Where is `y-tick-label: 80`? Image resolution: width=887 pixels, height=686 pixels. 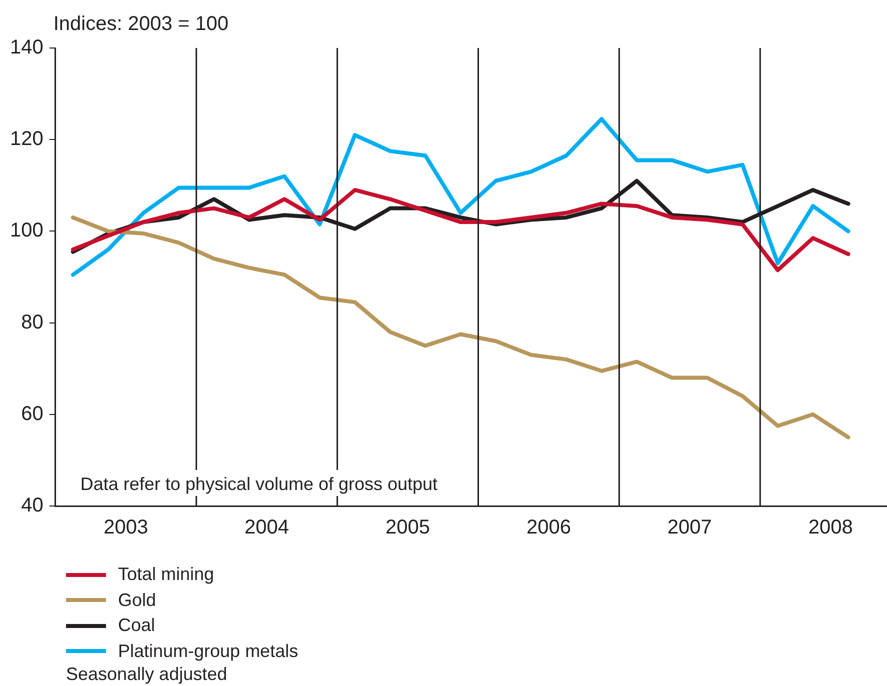 y-tick-label: 80 is located at coordinates (32, 322).